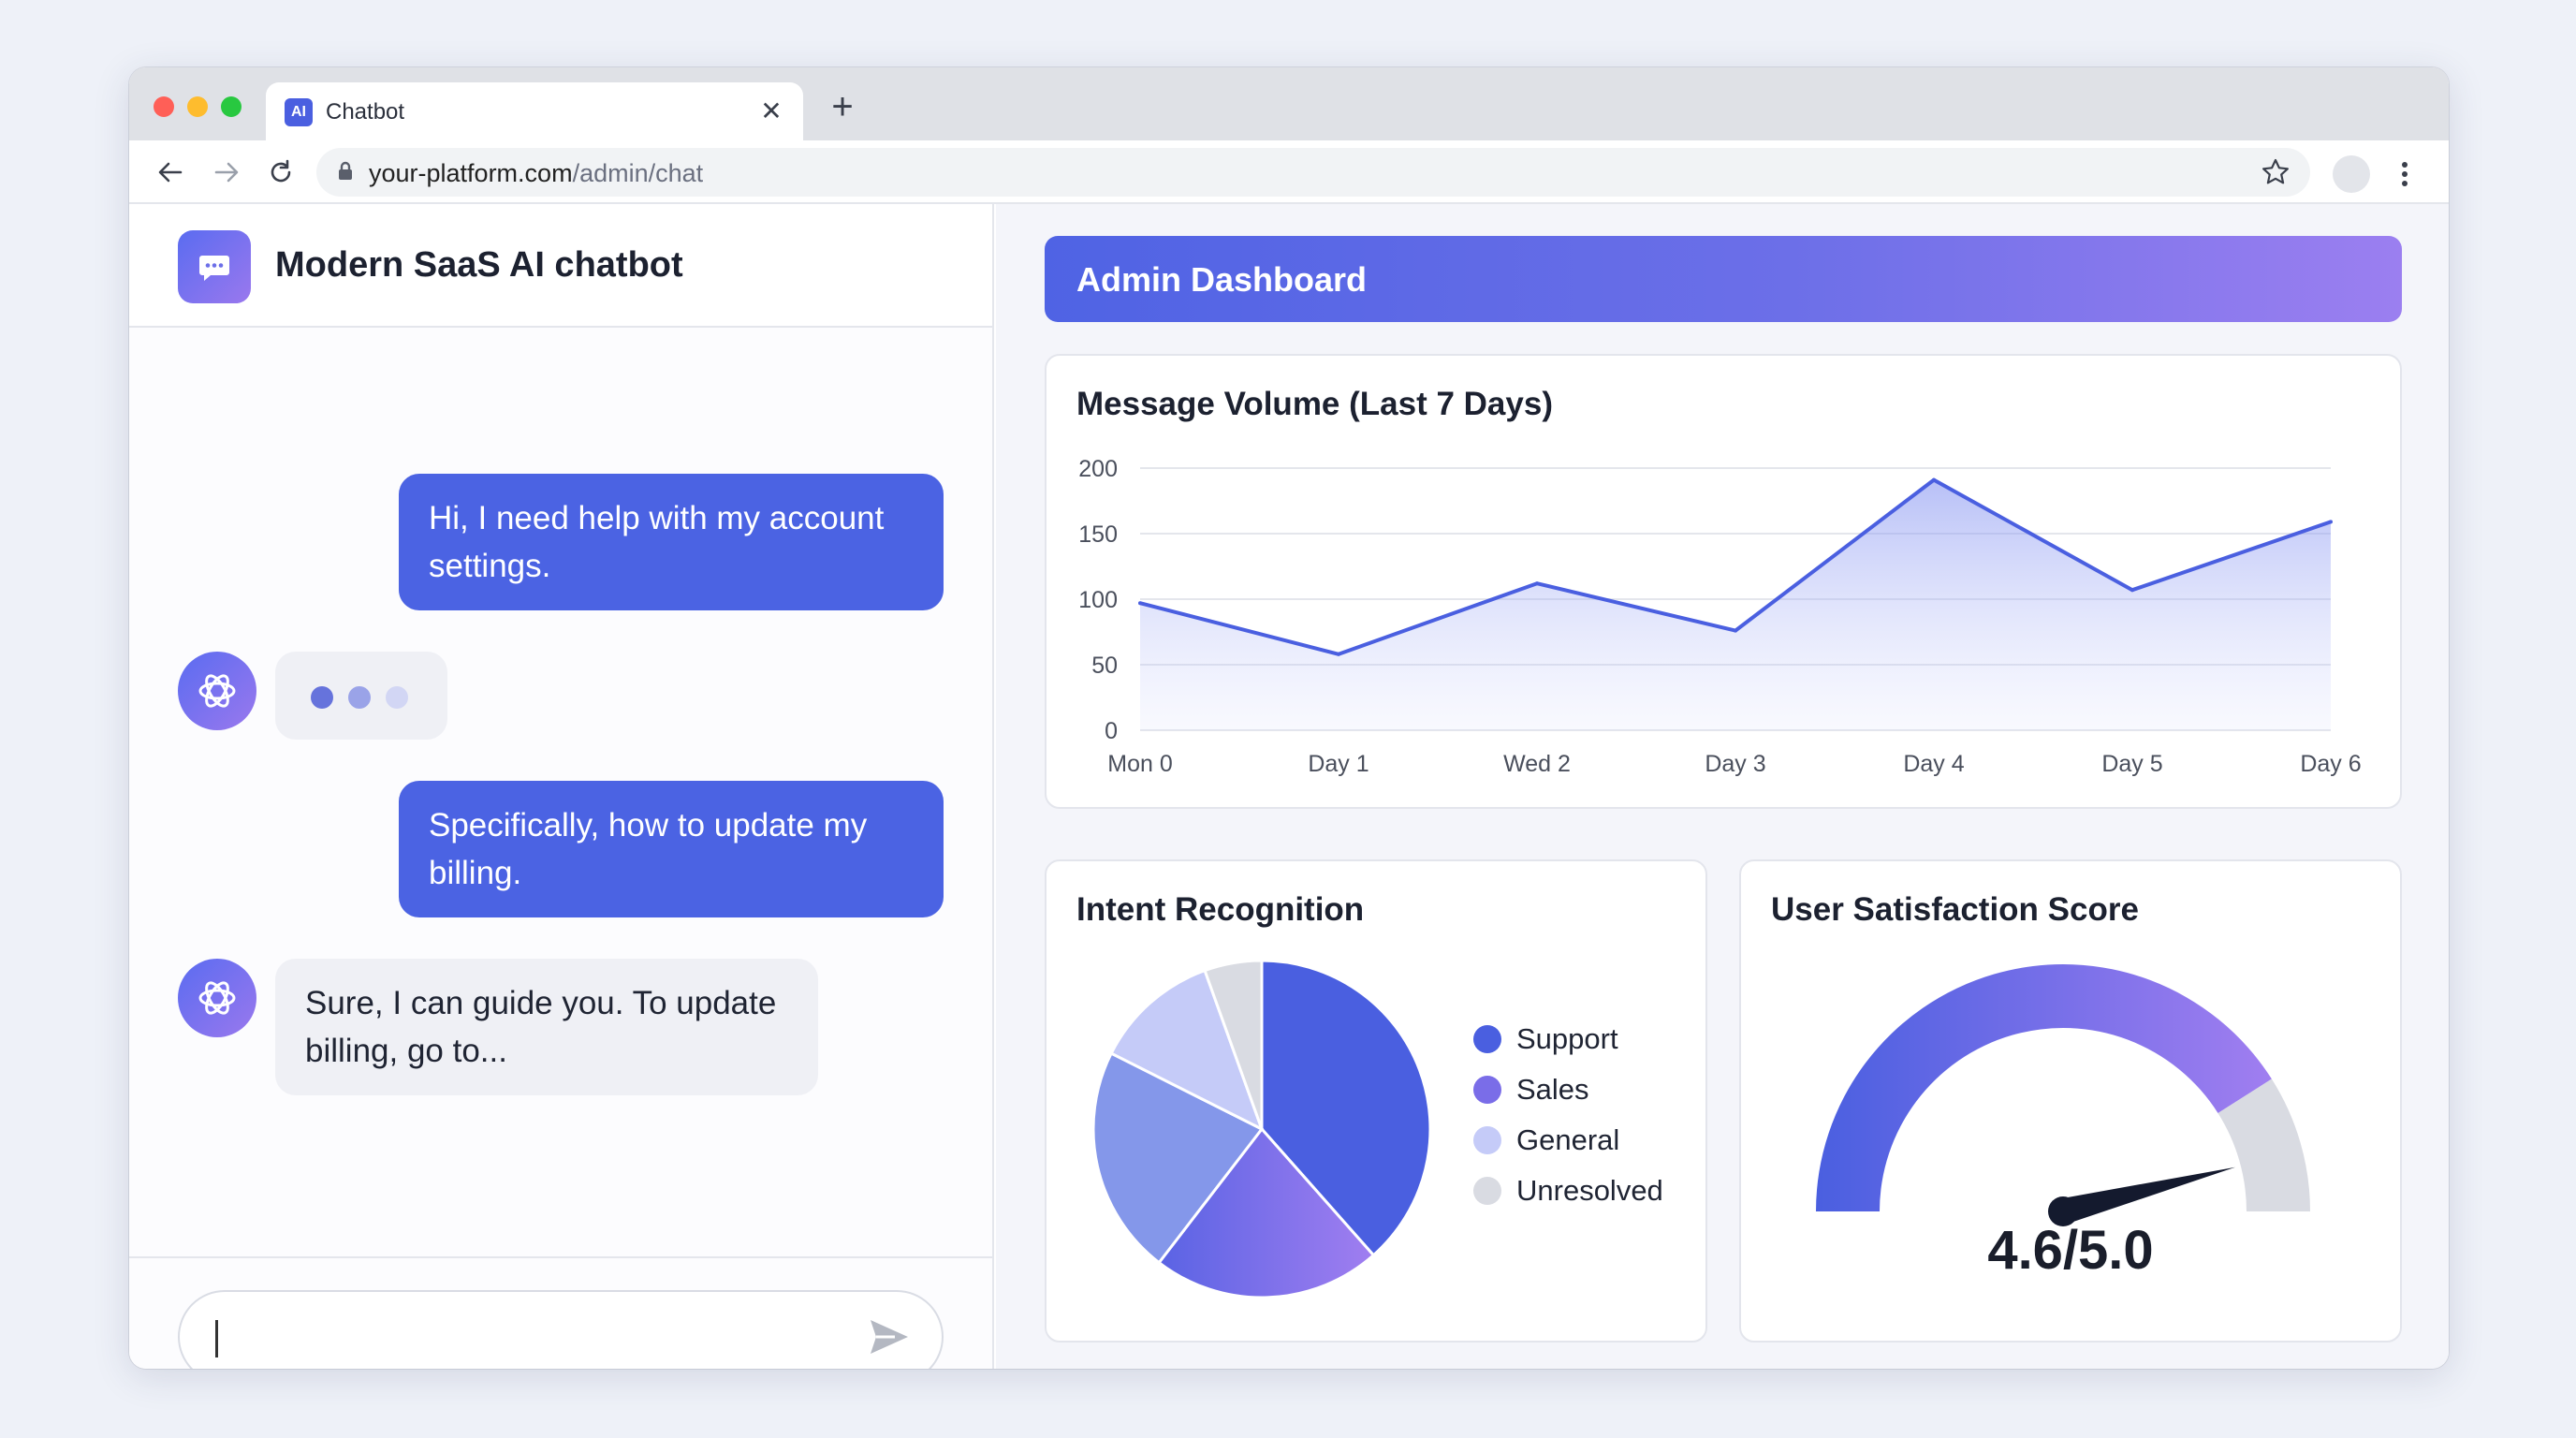  I want to click on address-bar: your-platform.com/admin/chat, so click(1313, 172).